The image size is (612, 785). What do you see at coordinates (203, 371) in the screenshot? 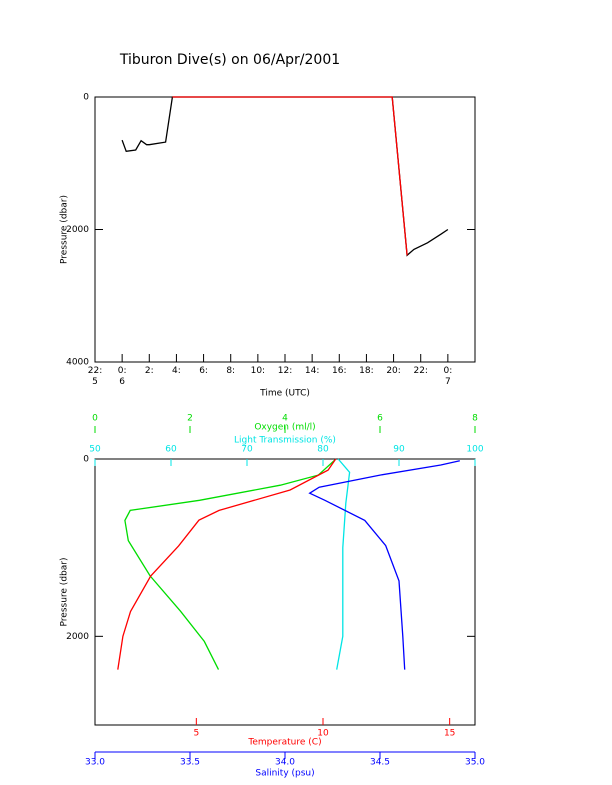
I see `x-tick-label: 6:` at bounding box center [203, 371].